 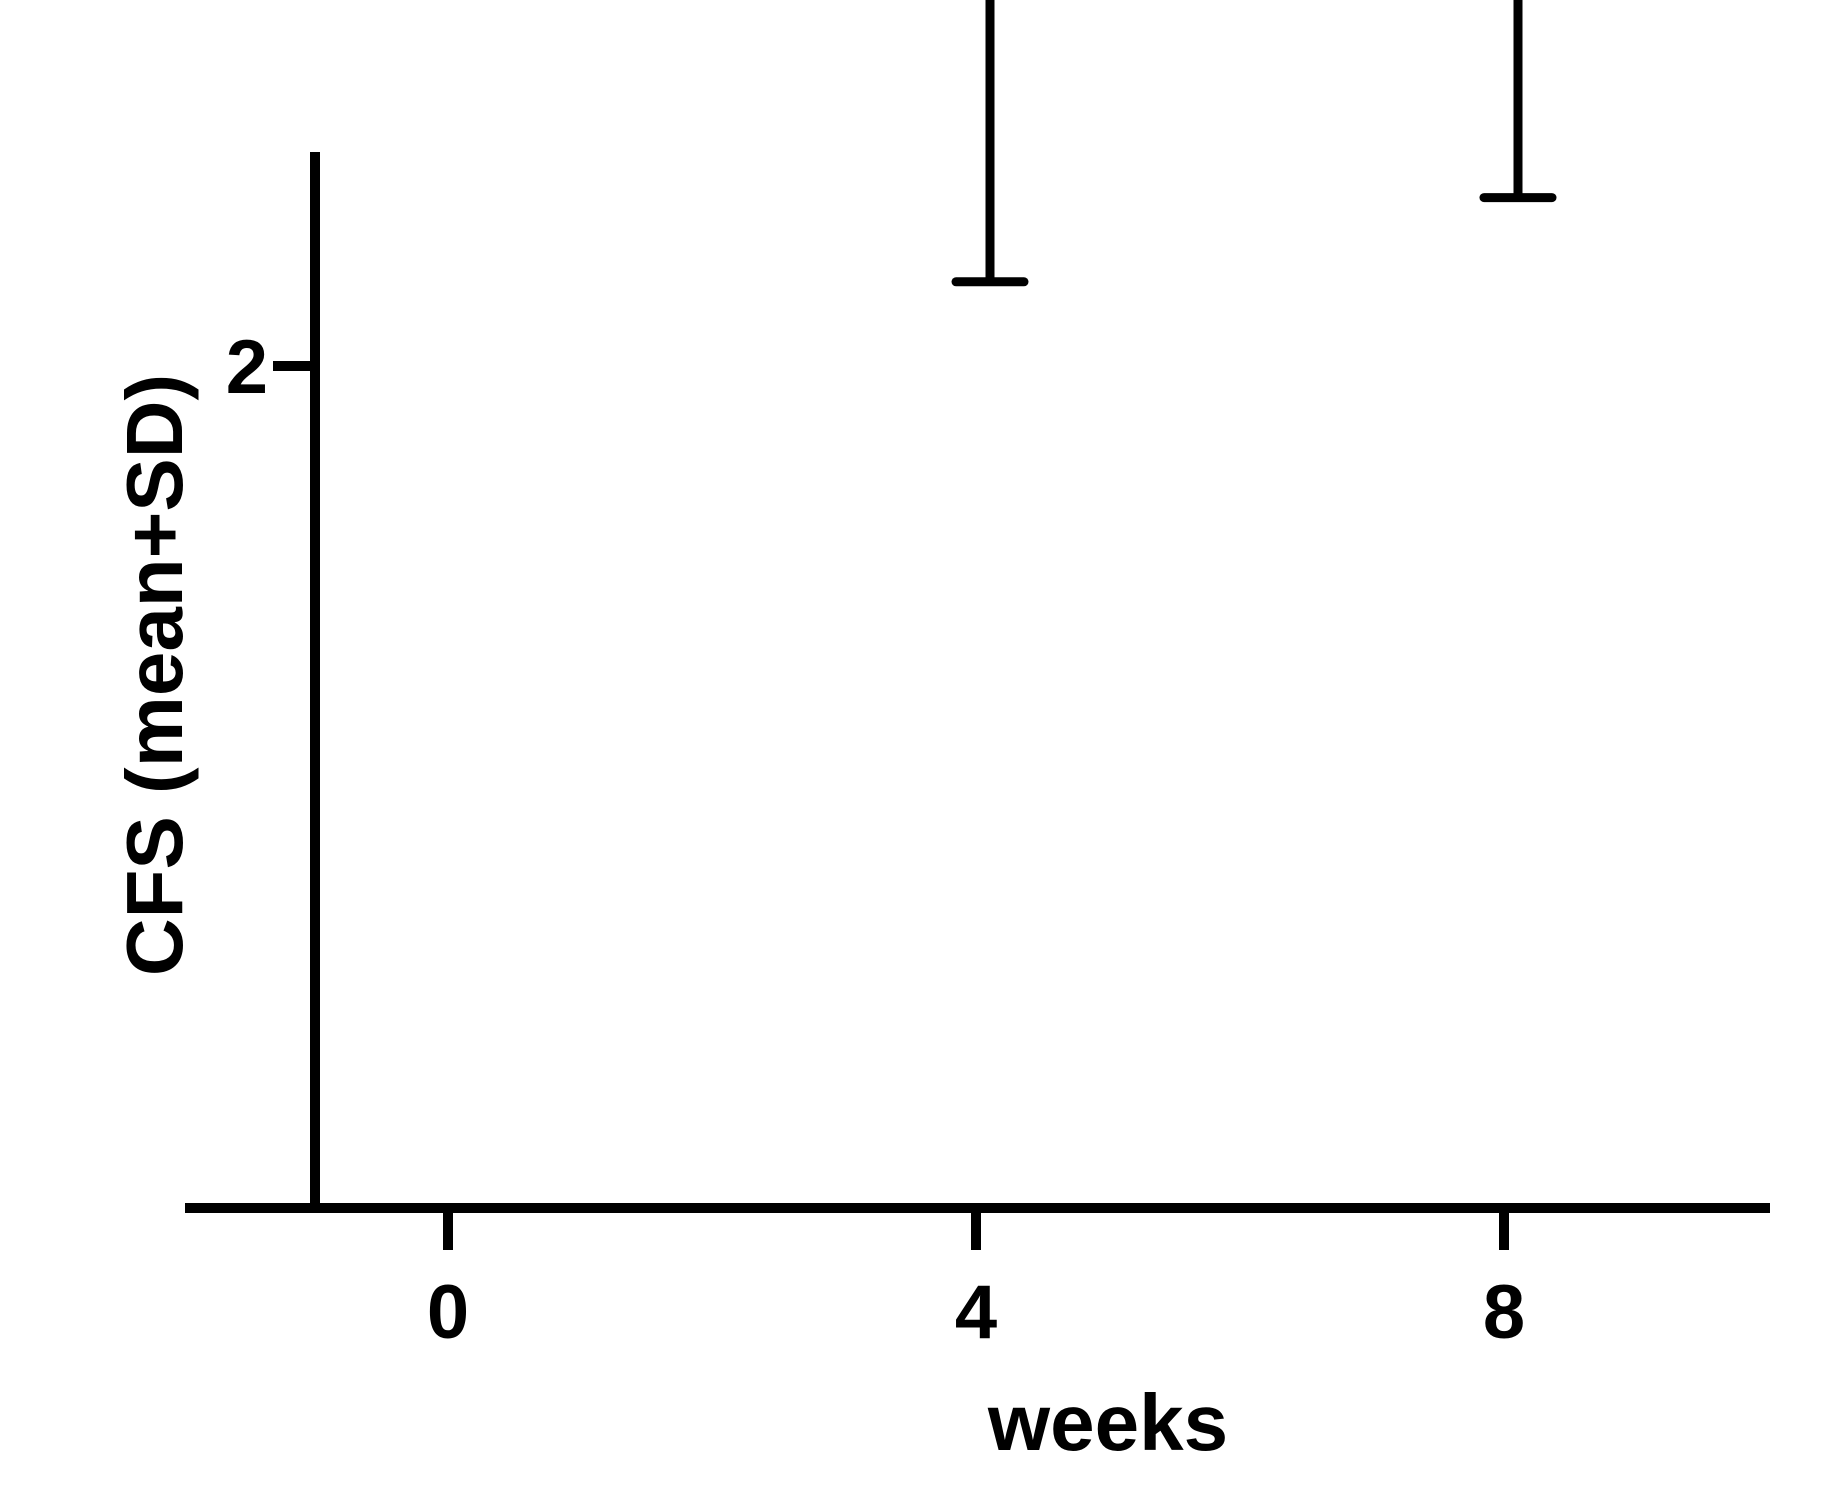 What do you see at coordinates (273, 680) in the screenshot?
I see `y-axis: 24` at bounding box center [273, 680].